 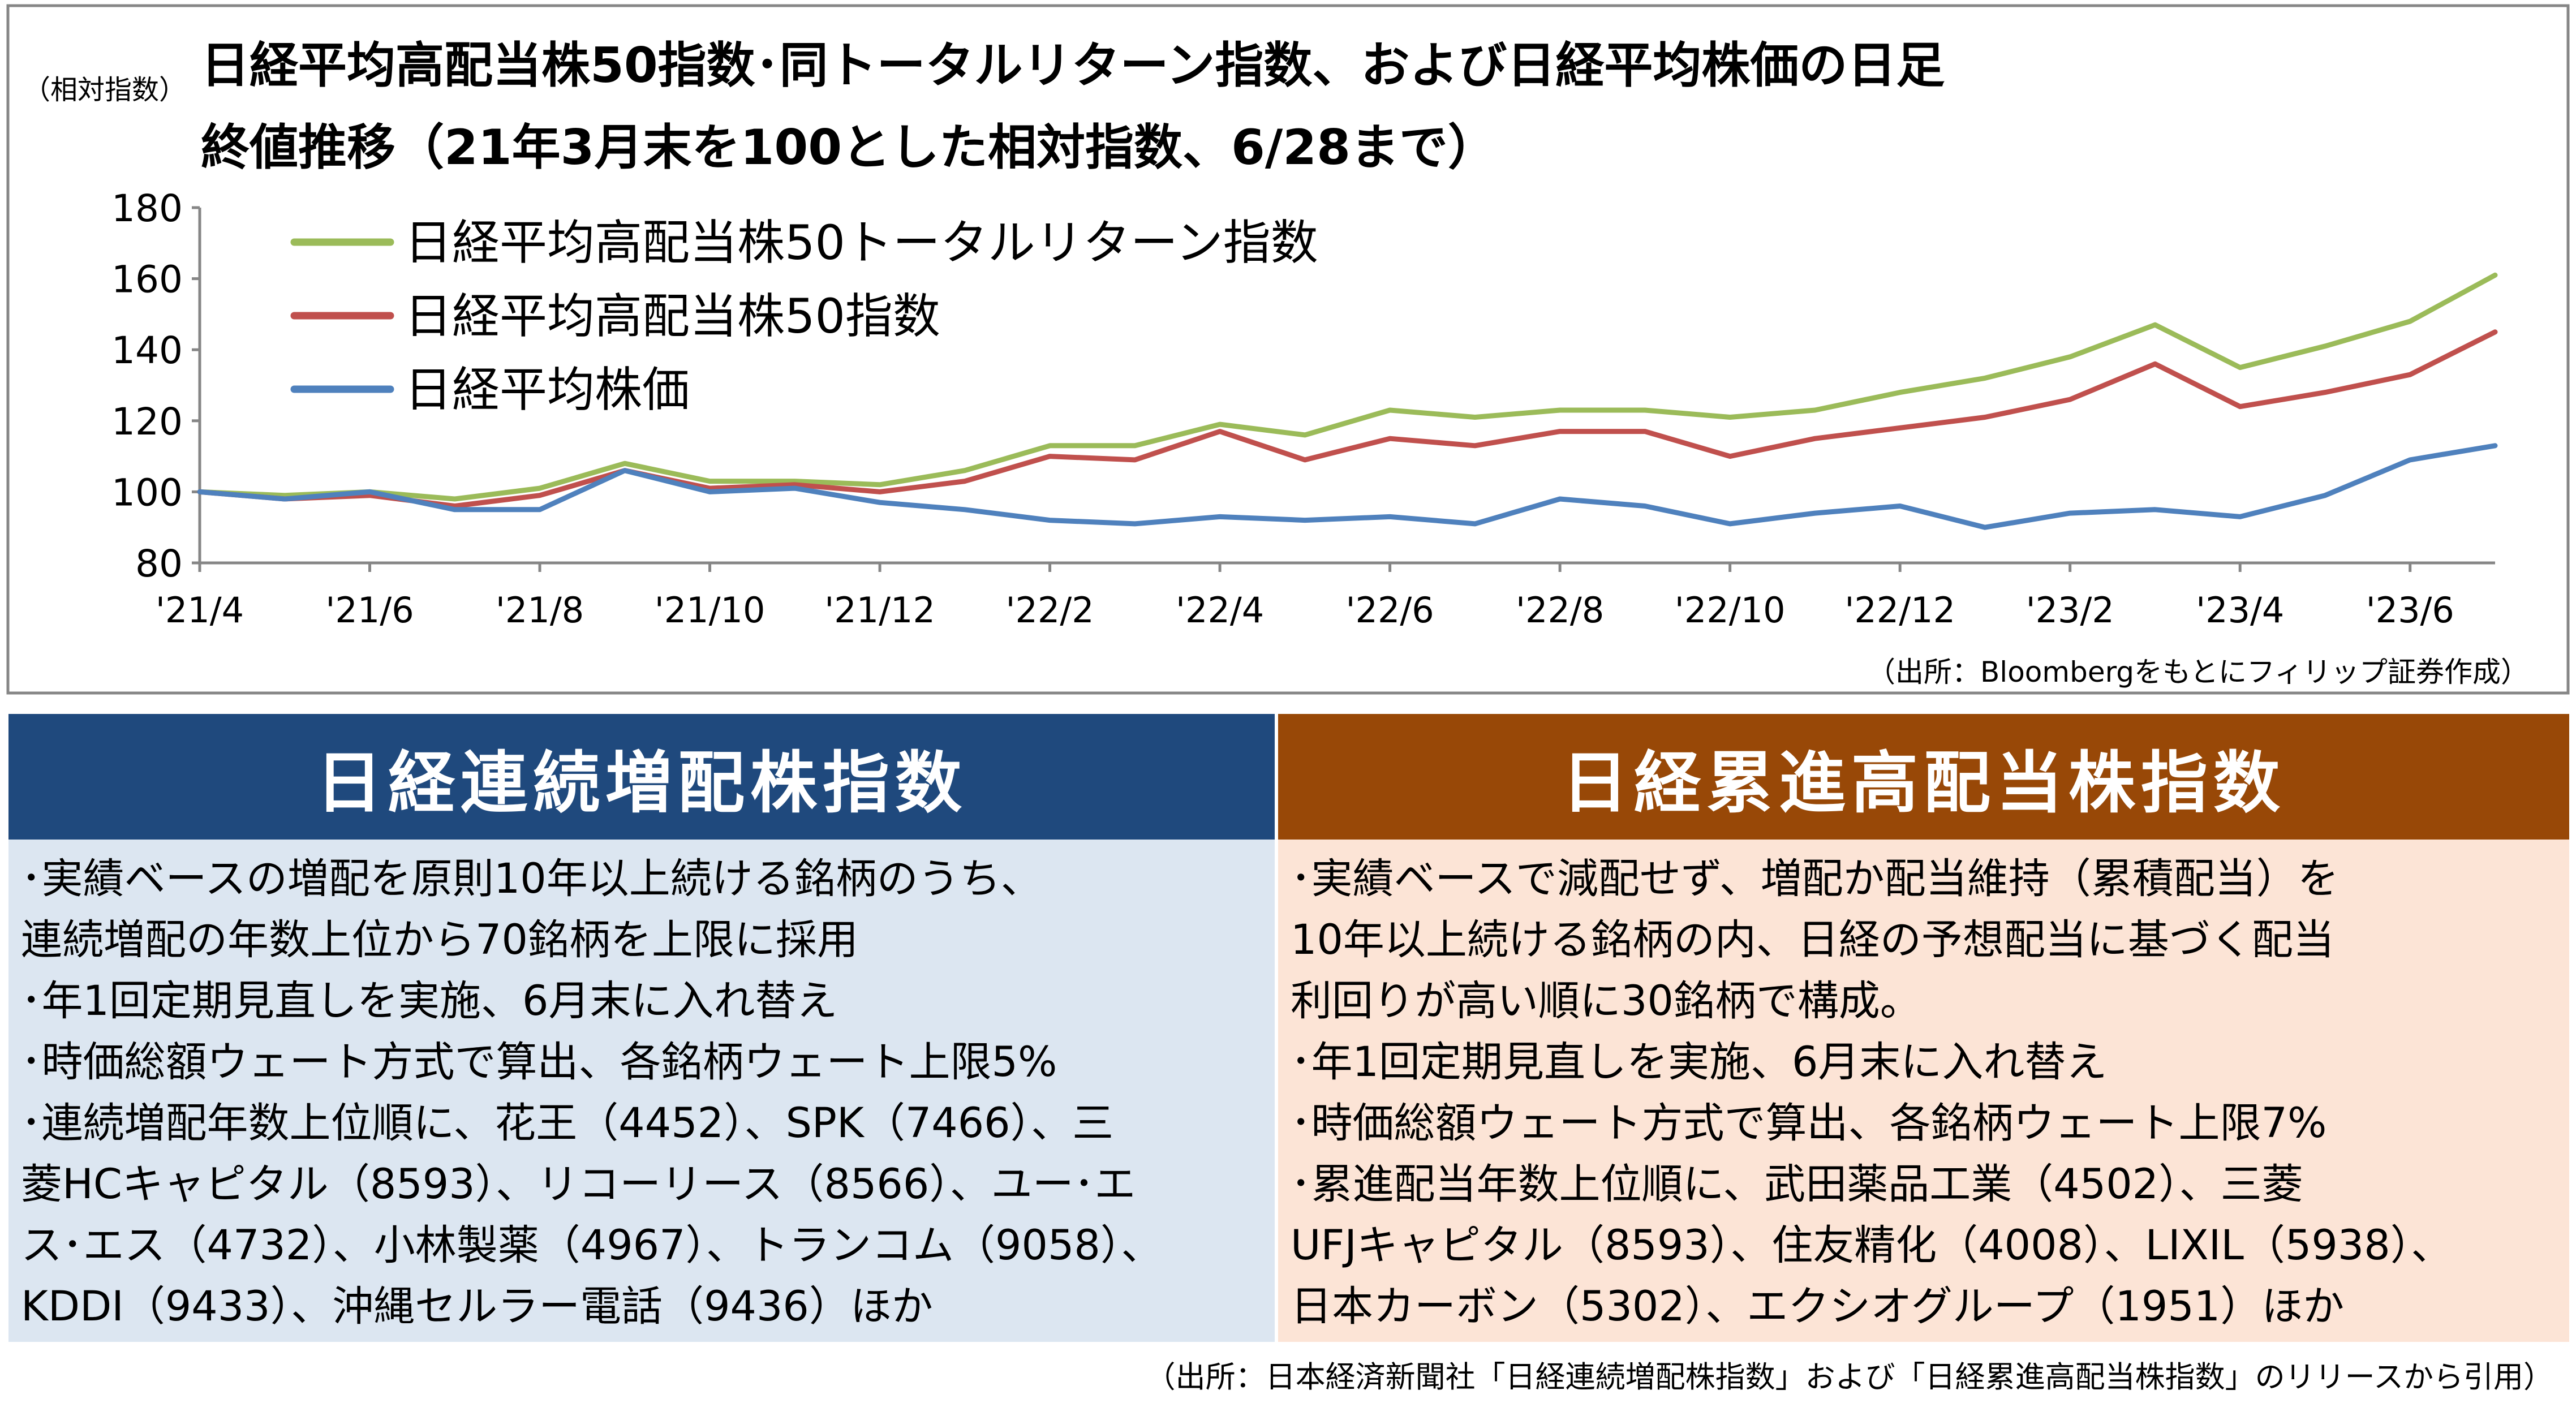 What do you see at coordinates (147, 492) in the screenshot?
I see `y-tick-label: 100` at bounding box center [147, 492].